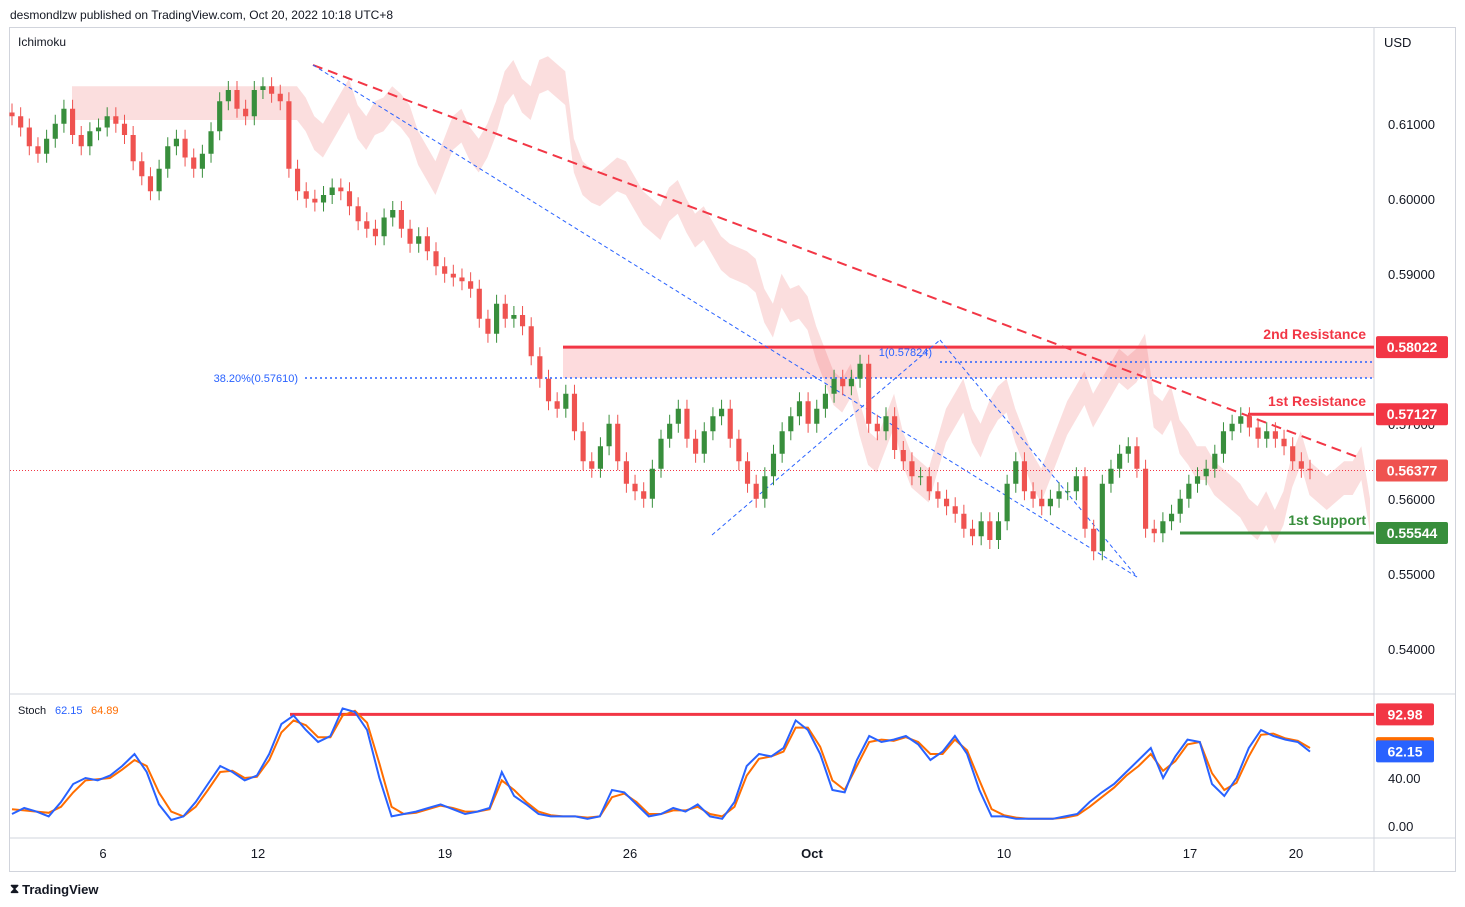  Describe the element at coordinates (1411, 199) in the screenshot. I see `price-tick-1: 0.60000` at that location.